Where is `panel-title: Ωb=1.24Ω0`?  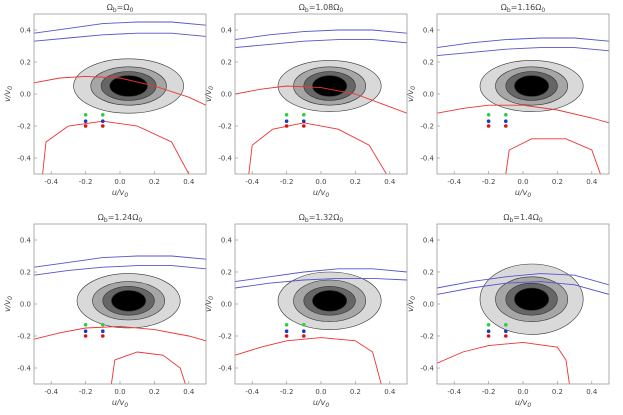 panel-title: Ωb=1.24Ω0 is located at coordinates (120, 218).